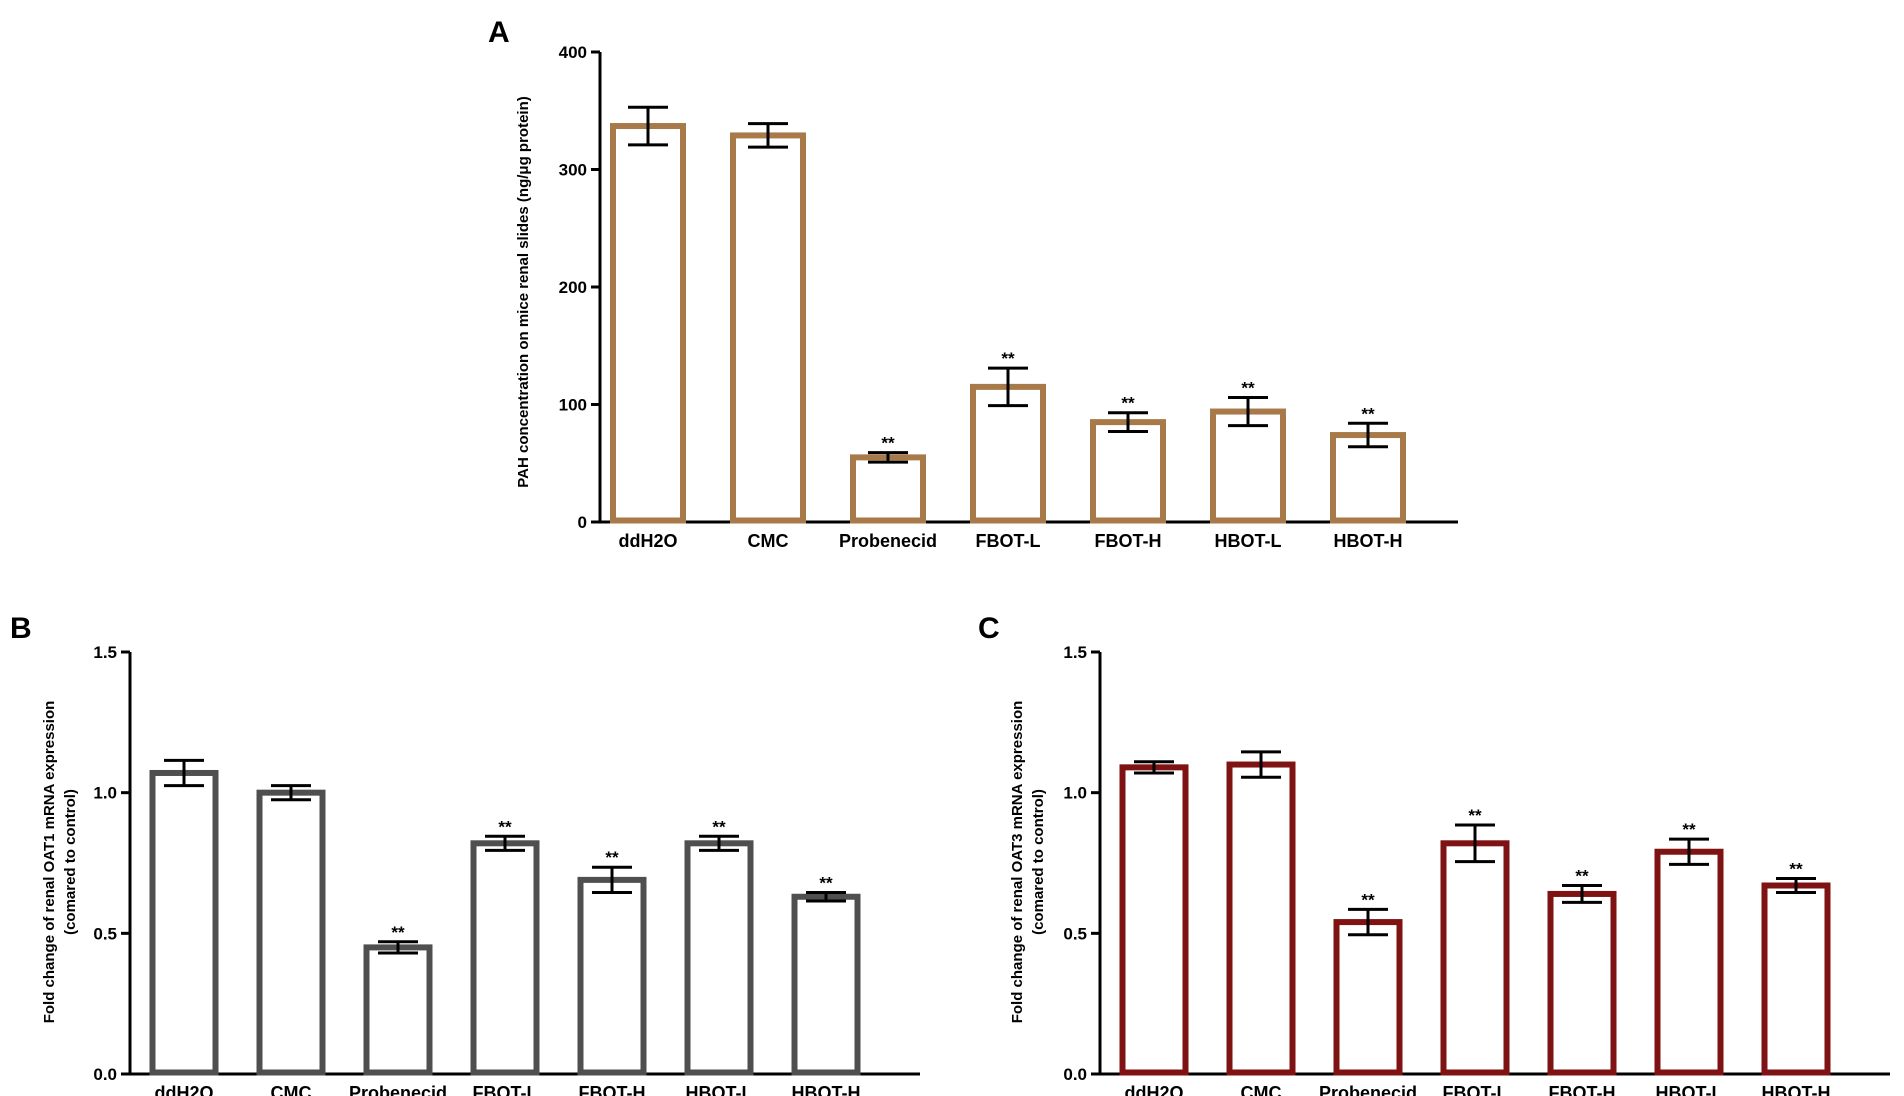  Describe the element at coordinates (573, 405) in the screenshot. I see `panel-a-y-tick-label: 100` at that location.